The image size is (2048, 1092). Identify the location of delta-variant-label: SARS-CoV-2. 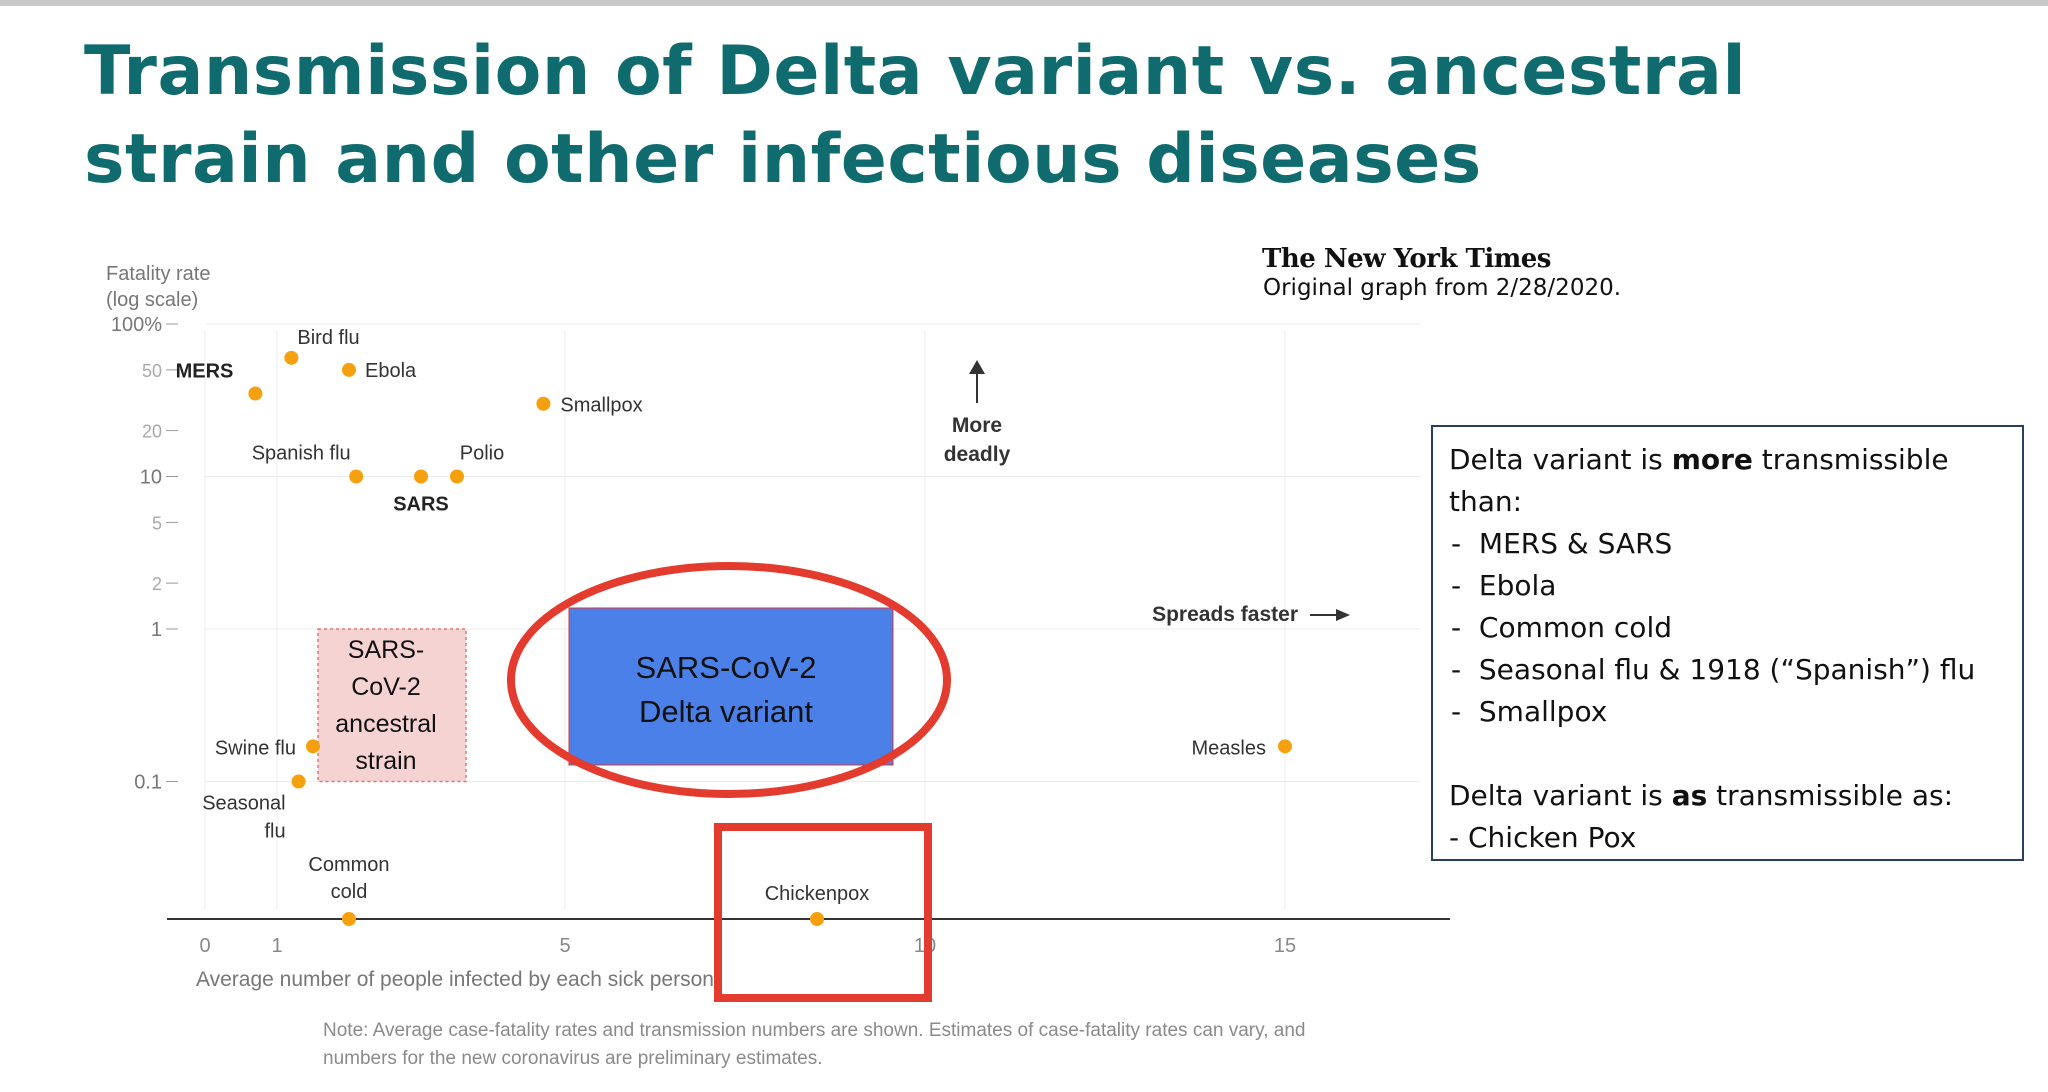
(726, 667).